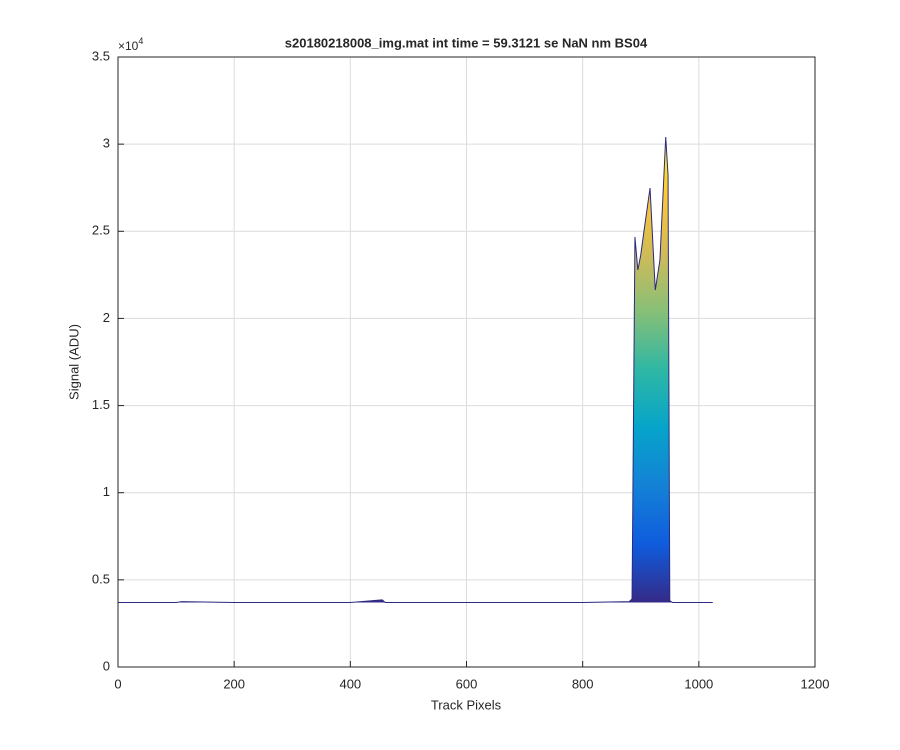 The width and height of the screenshot is (900, 750). I want to click on y-tick-label: 2.5, so click(101, 230).